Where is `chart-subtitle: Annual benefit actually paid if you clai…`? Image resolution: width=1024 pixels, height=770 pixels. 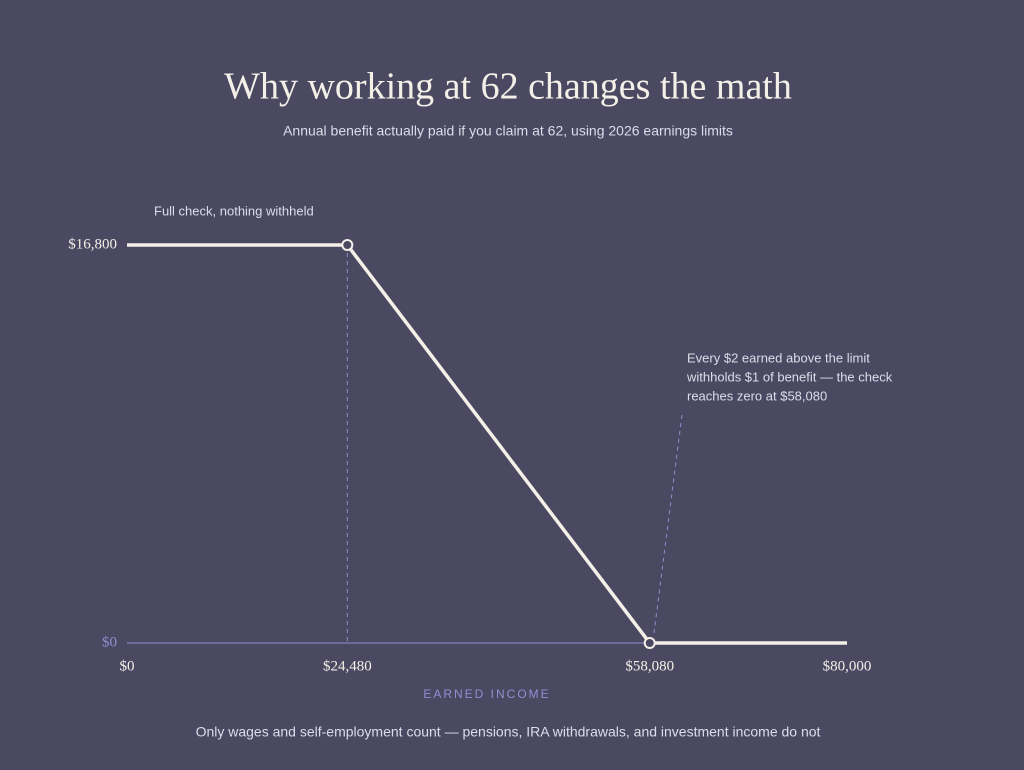 chart-subtitle: Annual benefit actually paid if you clai… is located at coordinates (508, 131).